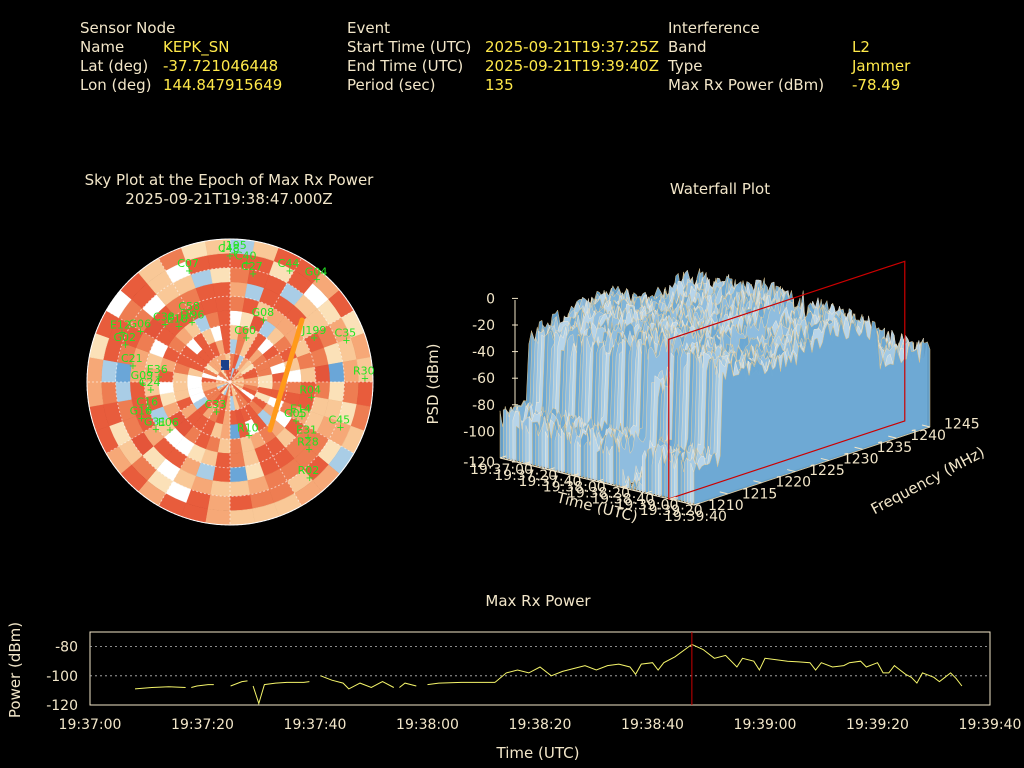  Describe the element at coordinates (695, 517) in the screenshot. I see `time-tick-label: 19:39:40` at that location.